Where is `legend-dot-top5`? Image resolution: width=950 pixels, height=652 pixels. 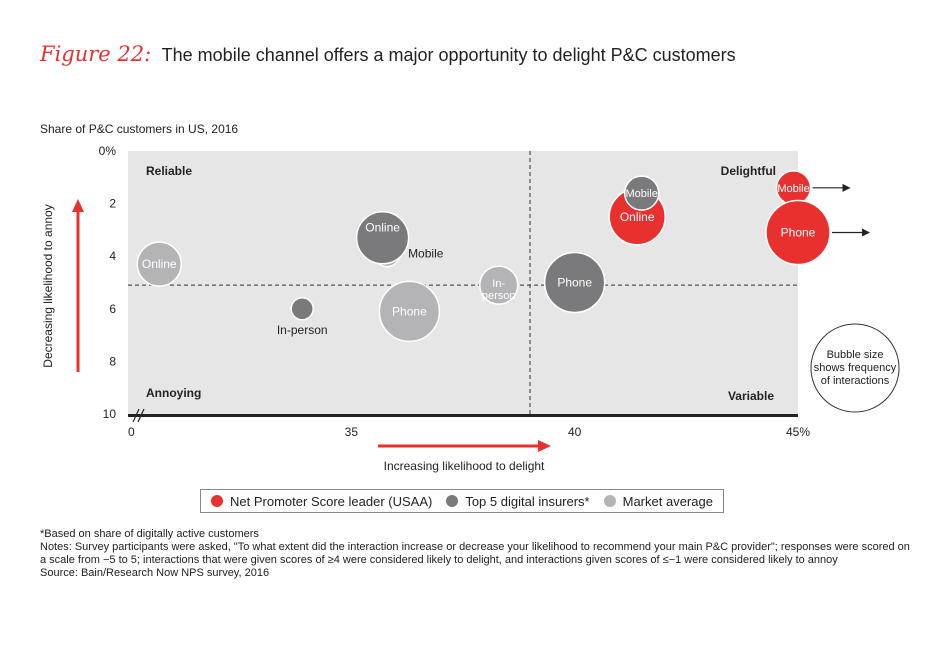
legend-dot-top5 is located at coordinates (452, 501).